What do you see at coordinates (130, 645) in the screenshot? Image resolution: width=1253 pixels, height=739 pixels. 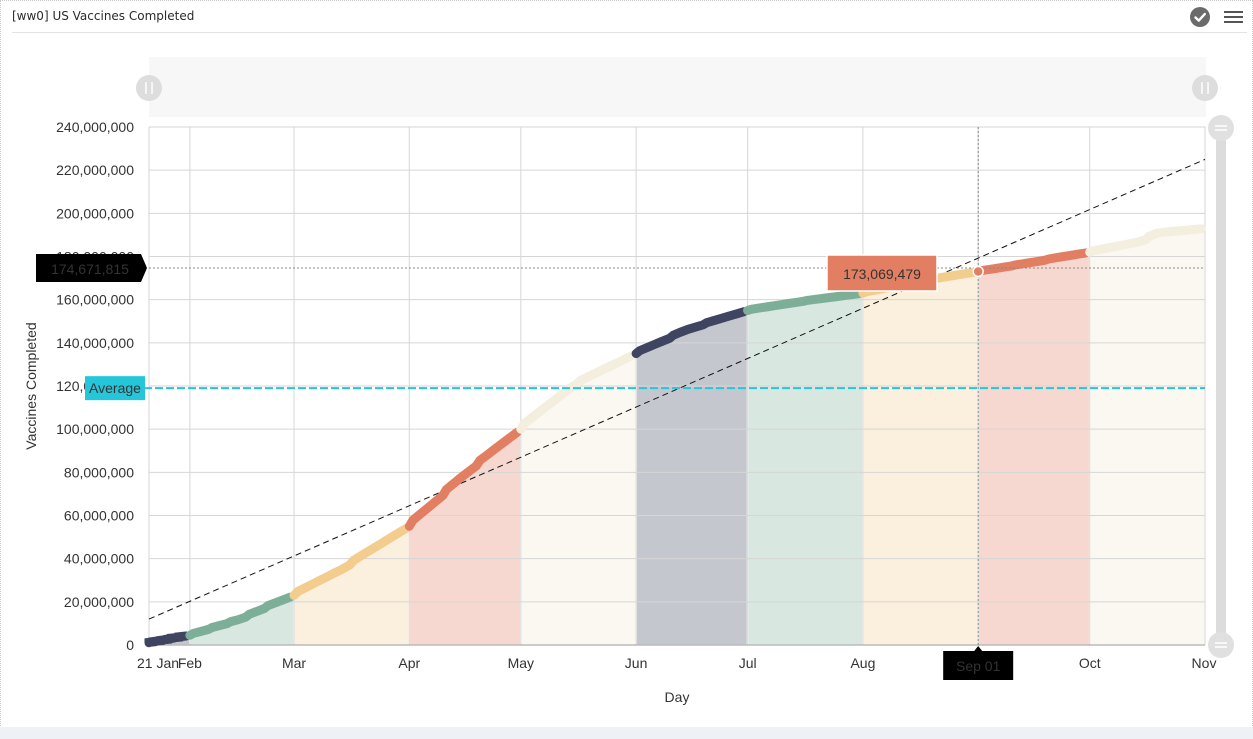 I see `y-tick-label: 0` at bounding box center [130, 645].